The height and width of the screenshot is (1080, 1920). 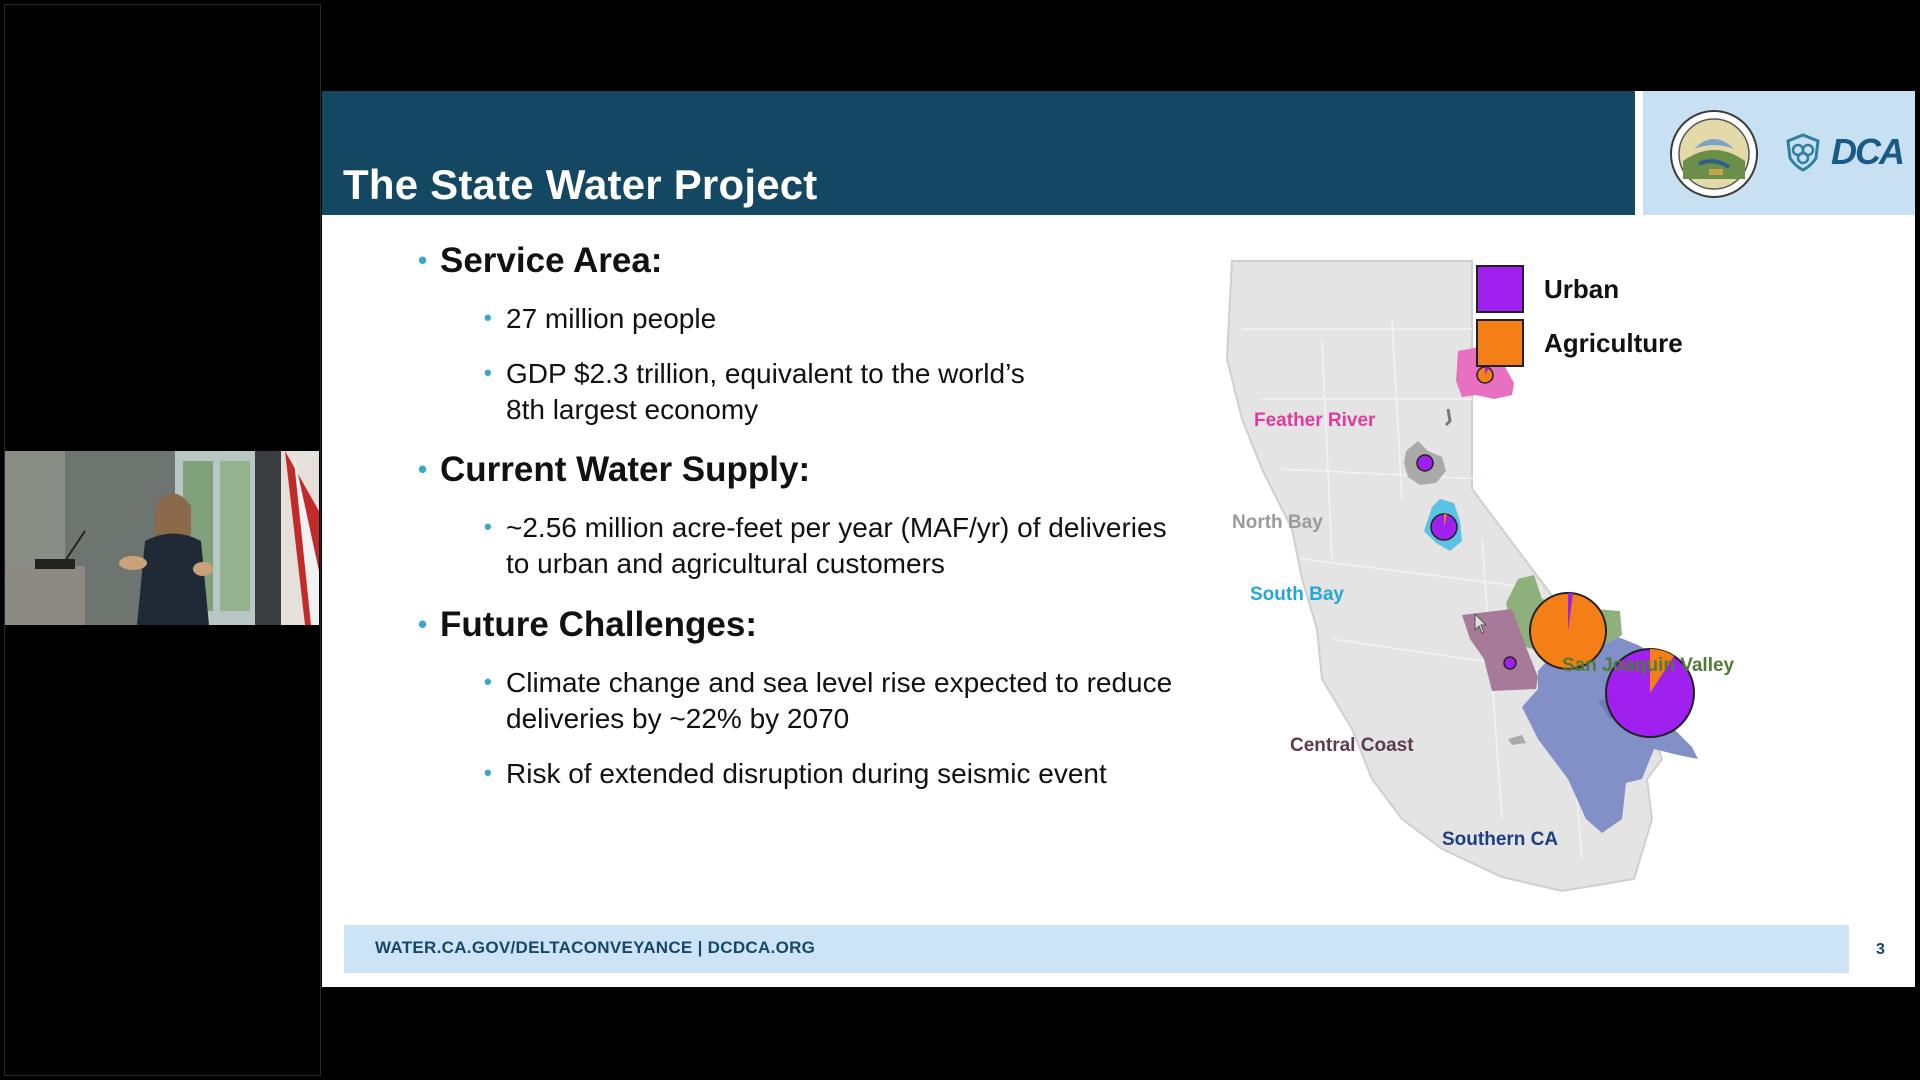 I want to click on pie-central-coast, so click(x=1510, y=663).